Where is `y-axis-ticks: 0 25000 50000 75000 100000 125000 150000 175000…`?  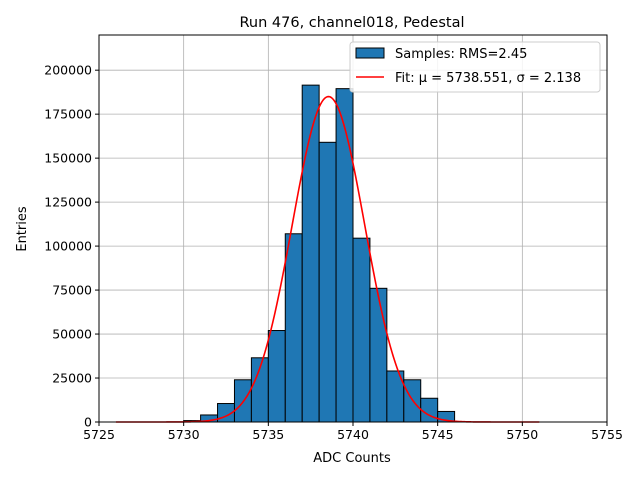 y-axis-ticks: 0 25000 50000 75000 100000 125000 150000 175000… is located at coordinates (71, 246).